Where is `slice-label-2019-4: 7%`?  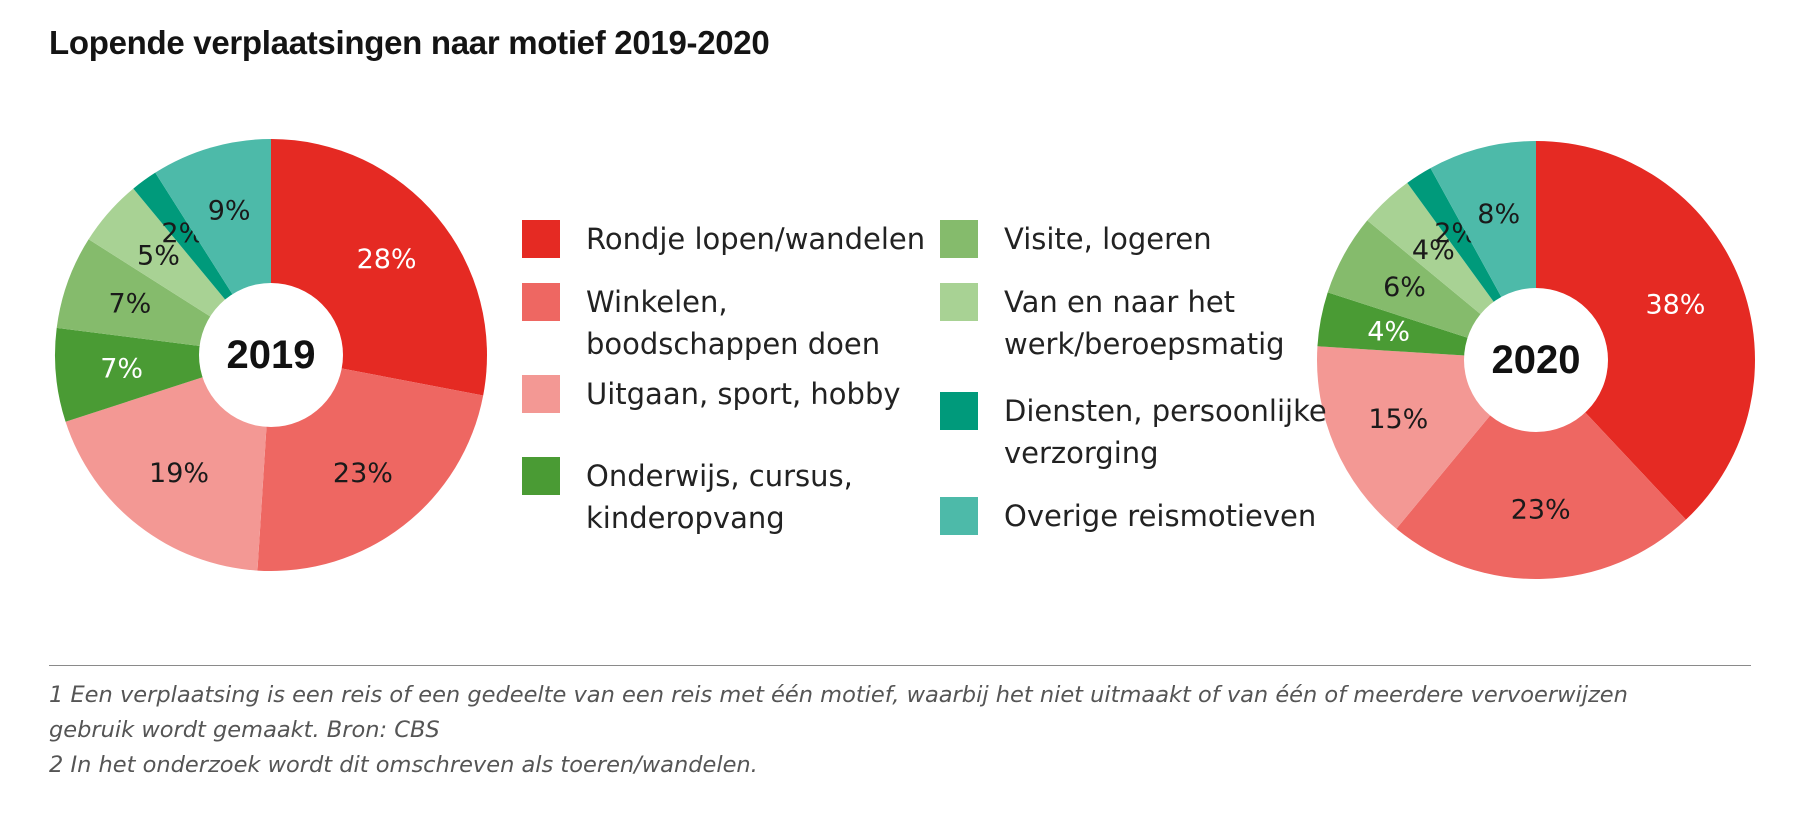
slice-label-2019-4: 7% is located at coordinates (121, 369).